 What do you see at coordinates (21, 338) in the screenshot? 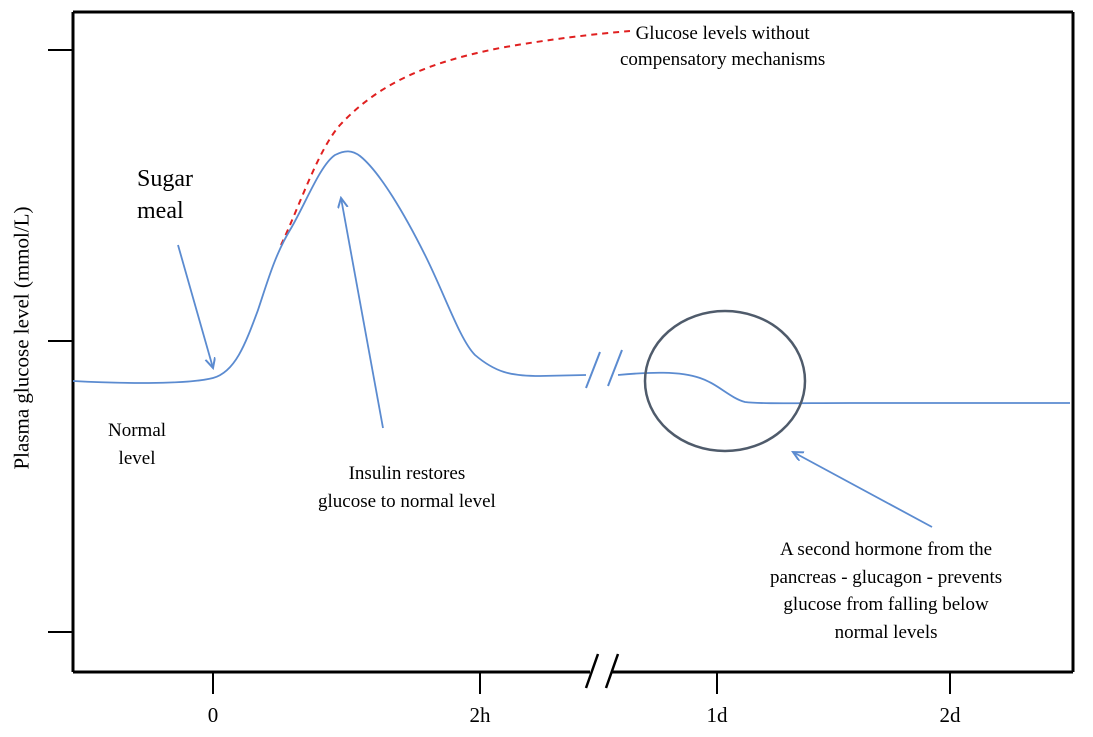
I see `y-axis-label: Plasma glucose level (mmol/L)` at bounding box center [21, 338].